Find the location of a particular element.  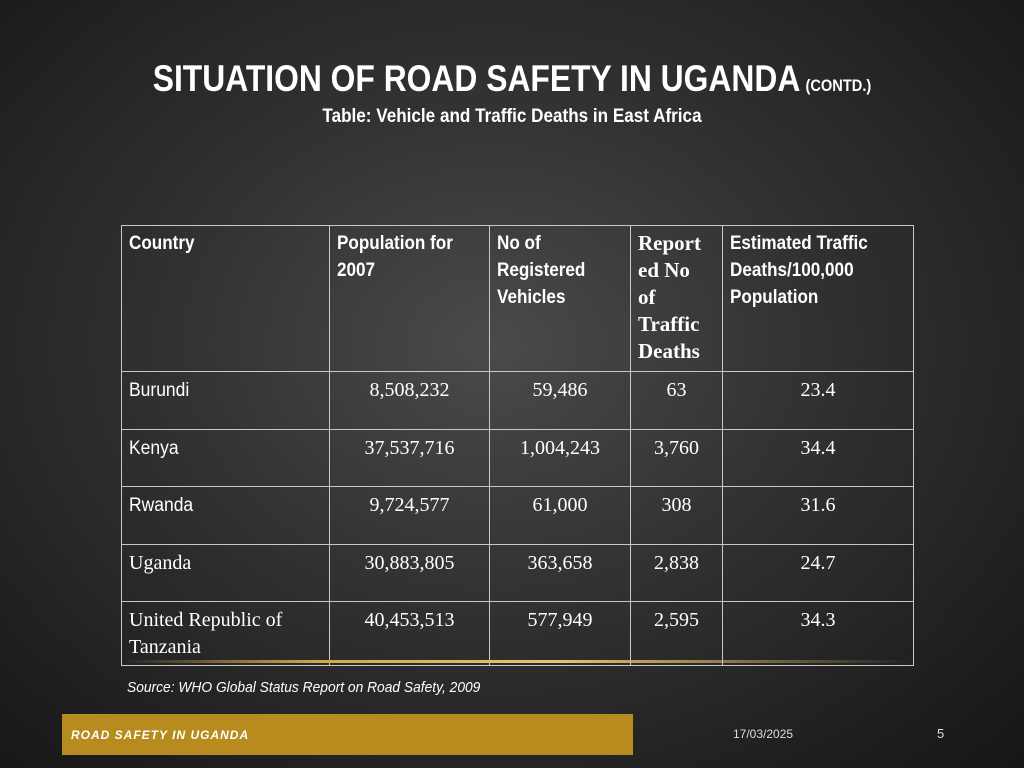

header-line: Deaths is located at coordinates (669, 351).